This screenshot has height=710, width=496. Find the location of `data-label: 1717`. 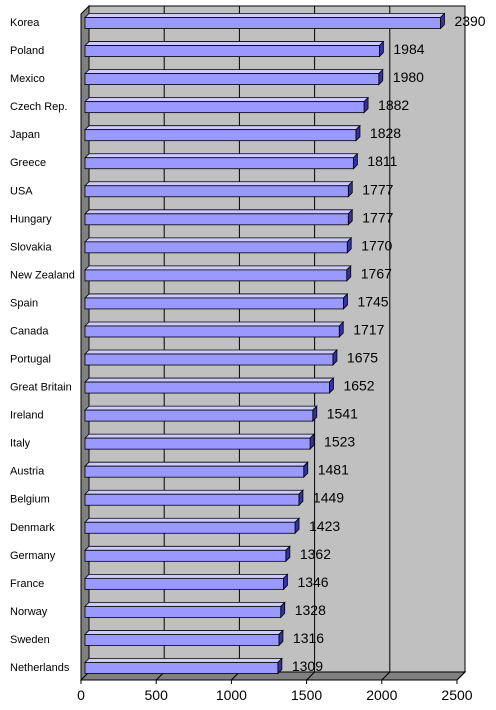

data-label: 1717 is located at coordinates (368, 329).